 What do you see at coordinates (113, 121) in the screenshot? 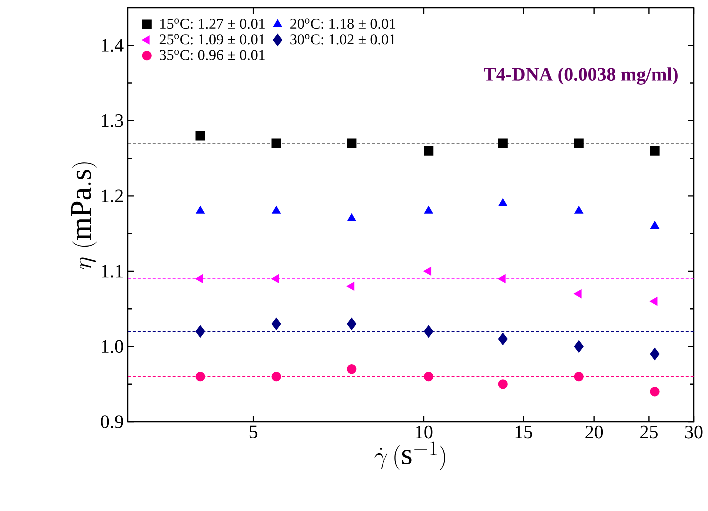
I see `y-tick-label: 1.3` at bounding box center [113, 121].